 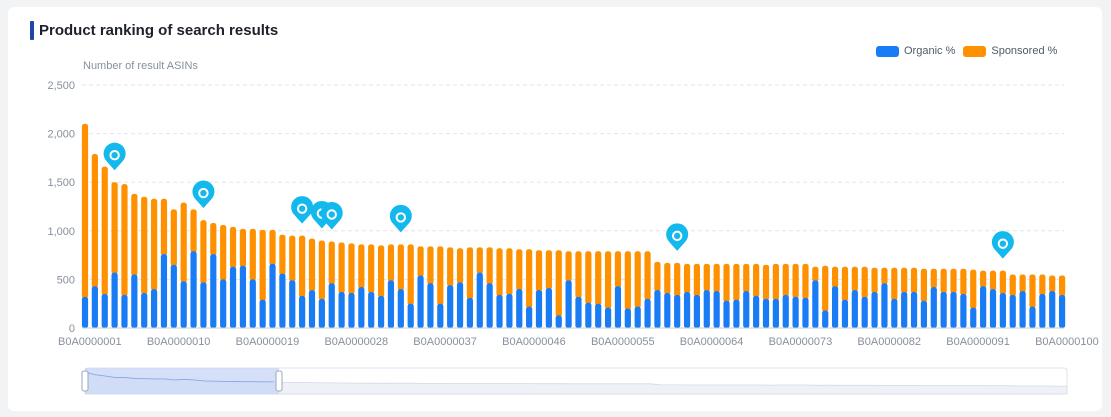 I want to click on data-zoom-slider, so click(x=574, y=381).